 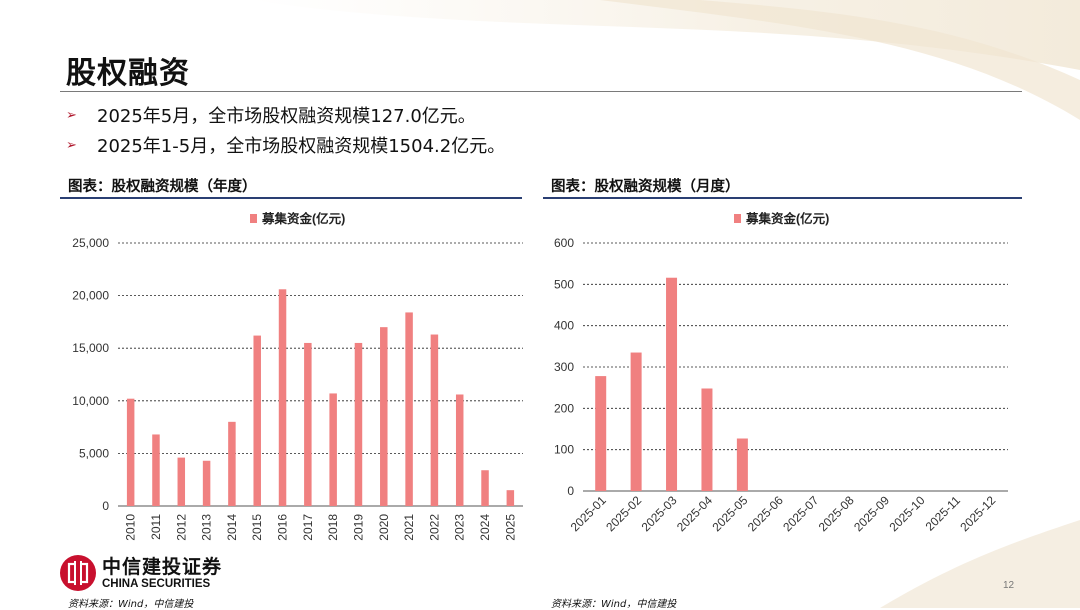 I want to click on bullet-text: 2025年1-5月，全市场股权融资规模1504.2亿元。, so click(x=301, y=146).